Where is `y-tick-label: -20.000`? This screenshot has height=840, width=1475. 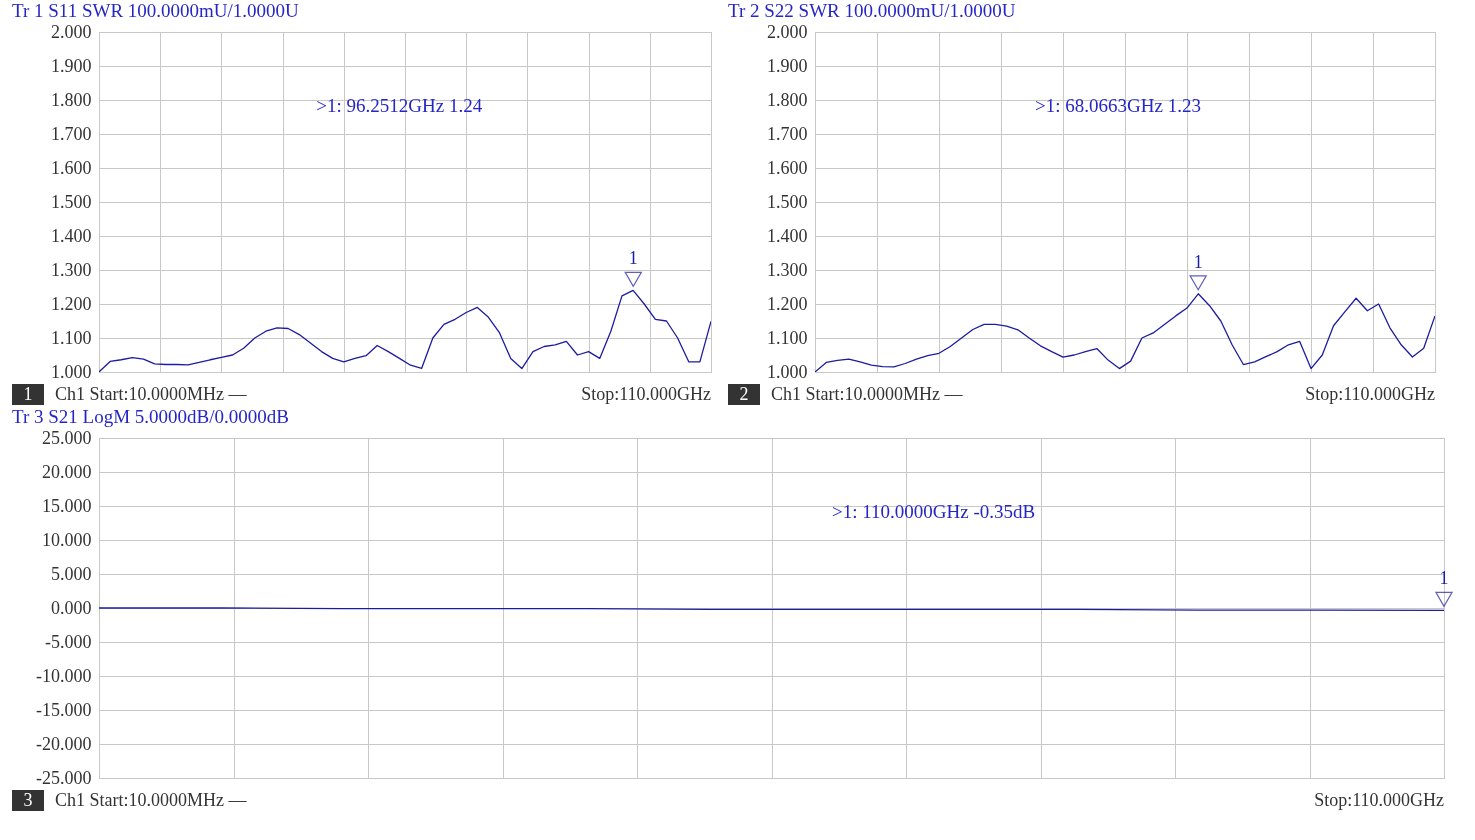 y-tick-label: -20.000 is located at coordinates (64, 743).